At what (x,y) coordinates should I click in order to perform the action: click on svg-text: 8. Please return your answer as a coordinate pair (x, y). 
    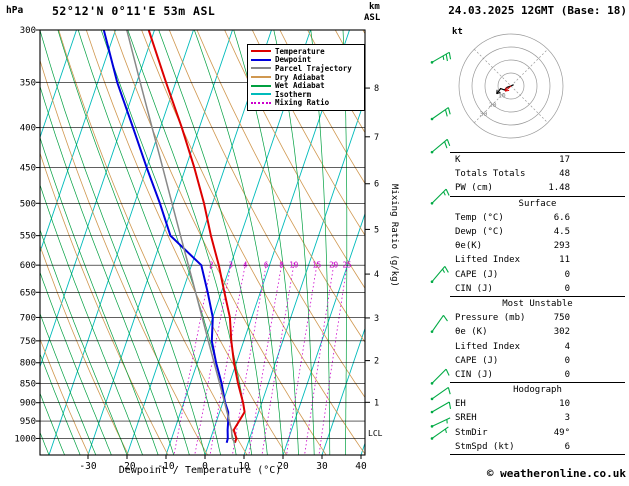
    Looking at the image, I should click on (281, 265).